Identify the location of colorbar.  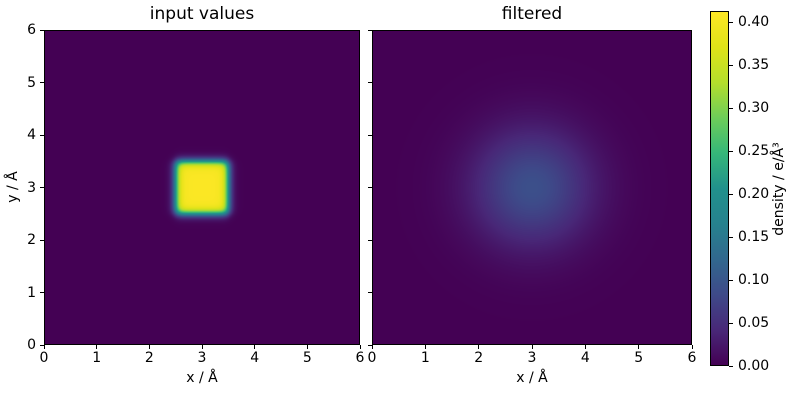
(719, 188).